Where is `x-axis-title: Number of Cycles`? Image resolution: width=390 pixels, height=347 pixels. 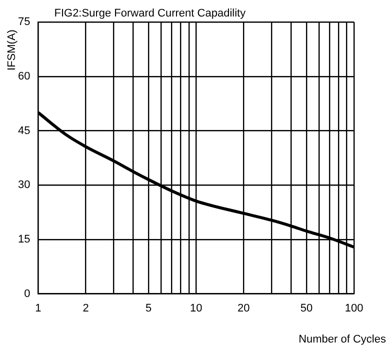
x-axis-title: Number of Cycles is located at coordinates (342, 340).